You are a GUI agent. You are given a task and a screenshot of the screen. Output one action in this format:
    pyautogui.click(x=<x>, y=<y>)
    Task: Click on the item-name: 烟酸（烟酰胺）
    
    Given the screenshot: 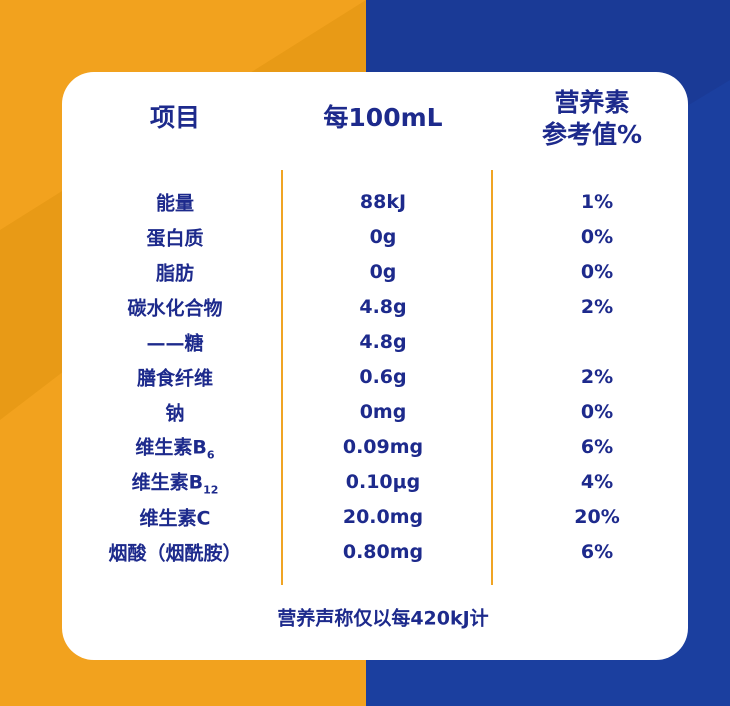 What is the action you would take?
    pyautogui.click(x=175, y=553)
    